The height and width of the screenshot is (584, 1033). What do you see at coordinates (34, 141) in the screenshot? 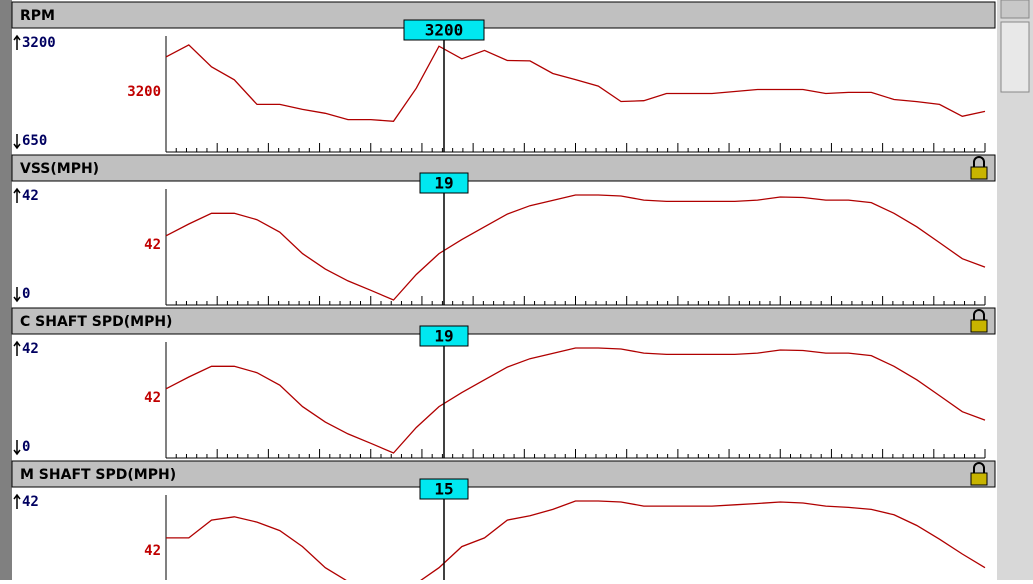
I see `y-limit-label: 650` at bounding box center [34, 141].